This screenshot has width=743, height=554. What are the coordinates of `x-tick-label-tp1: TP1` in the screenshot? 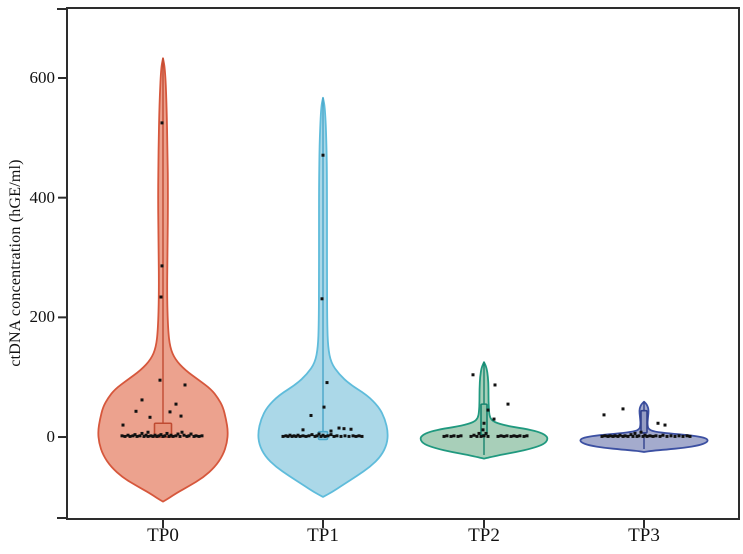 It's located at (323, 535).